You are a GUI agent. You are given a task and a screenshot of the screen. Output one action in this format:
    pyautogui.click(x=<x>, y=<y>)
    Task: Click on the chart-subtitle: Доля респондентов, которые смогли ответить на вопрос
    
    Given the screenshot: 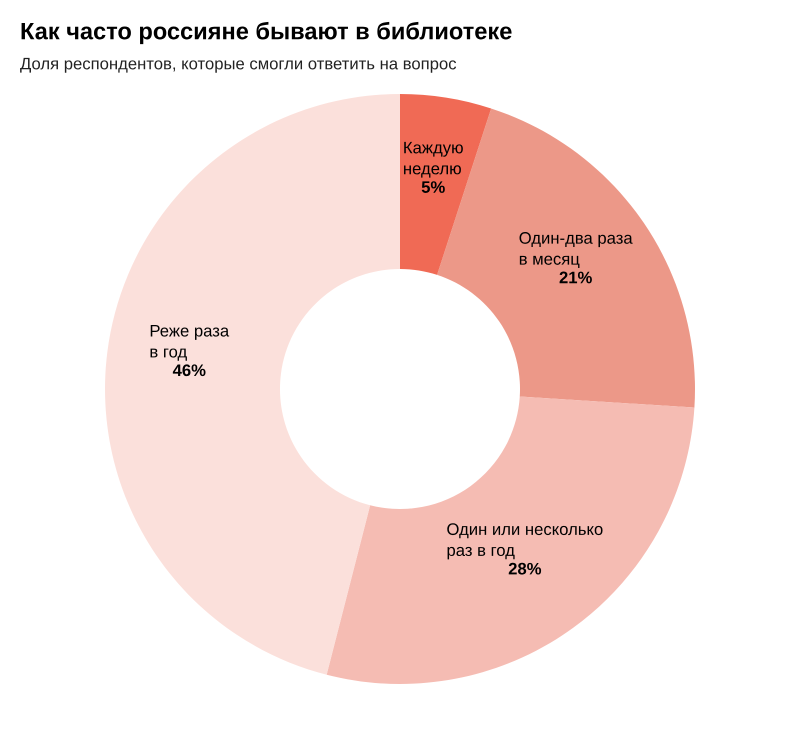 What is the action you would take?
    pyautogui.click(x=238, y=65)
    